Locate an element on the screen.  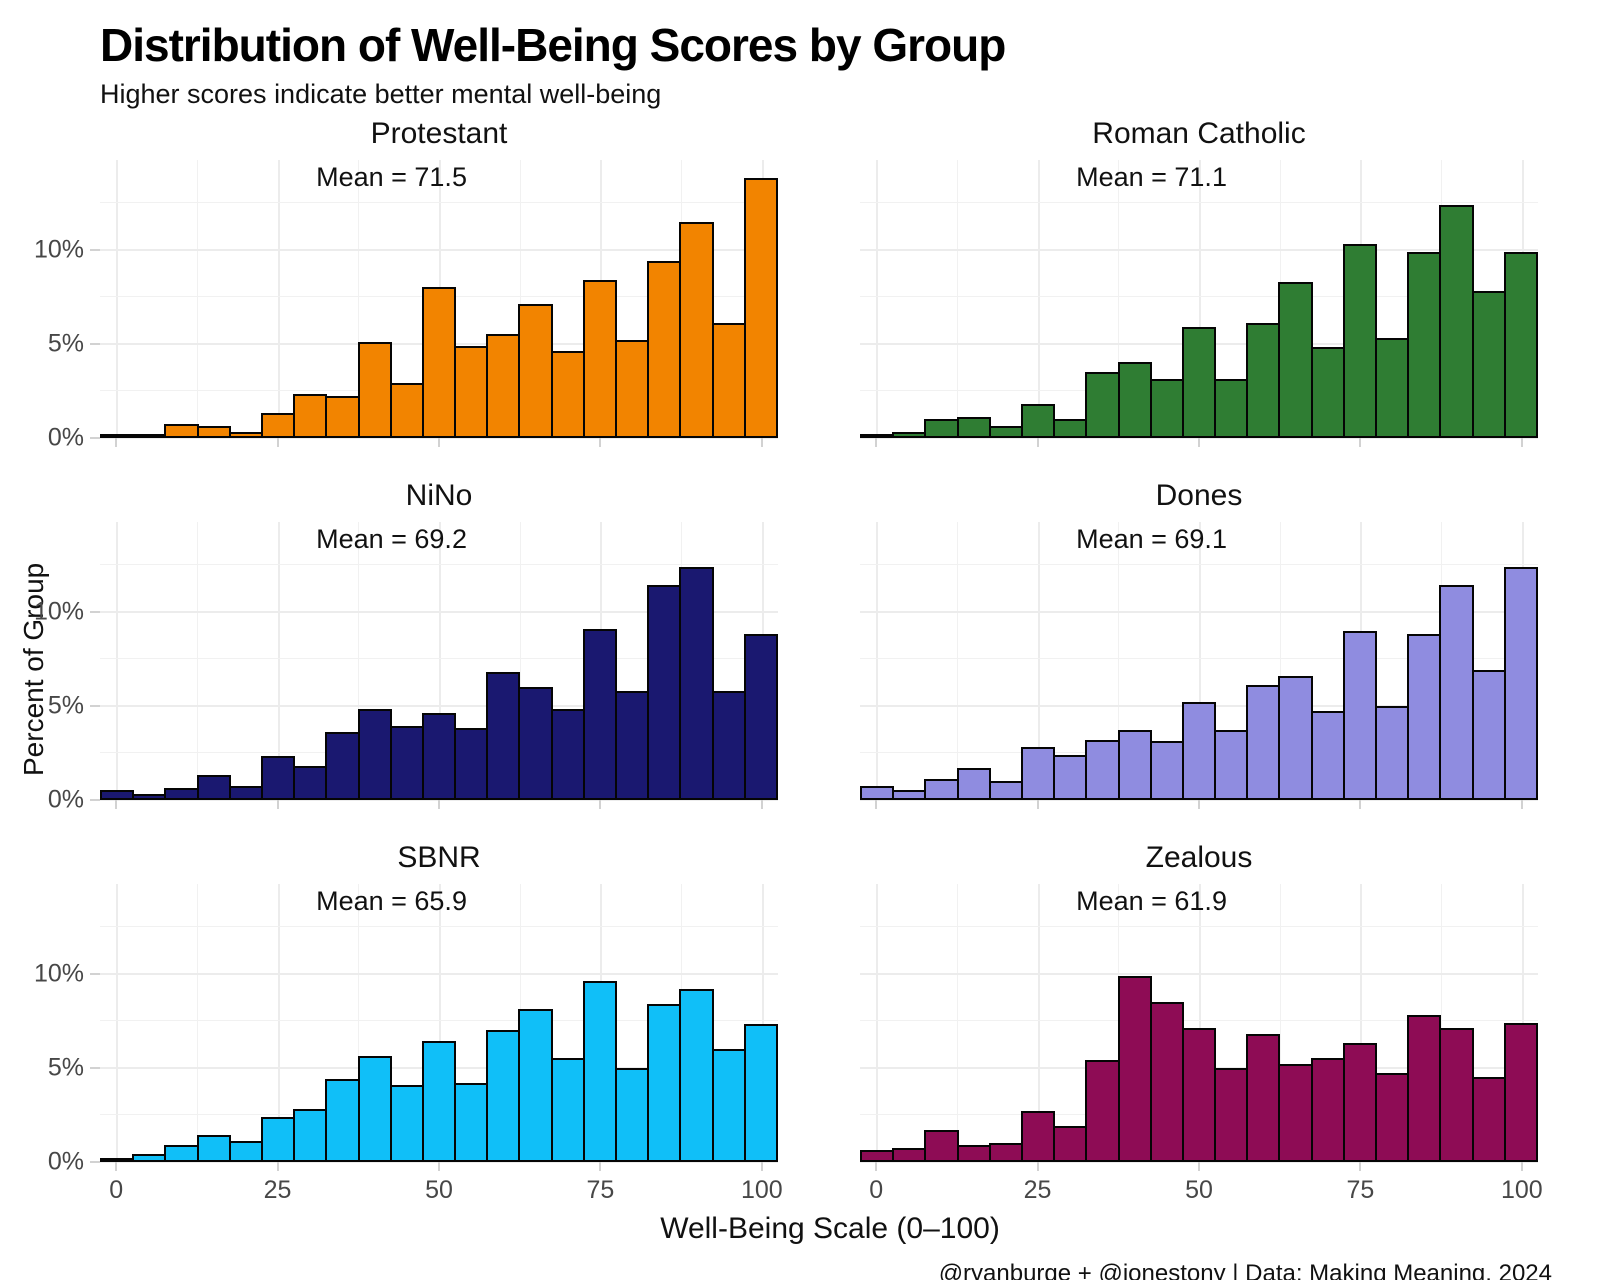
x-tick-label: 75 is located at coordinates (1360, 1189).